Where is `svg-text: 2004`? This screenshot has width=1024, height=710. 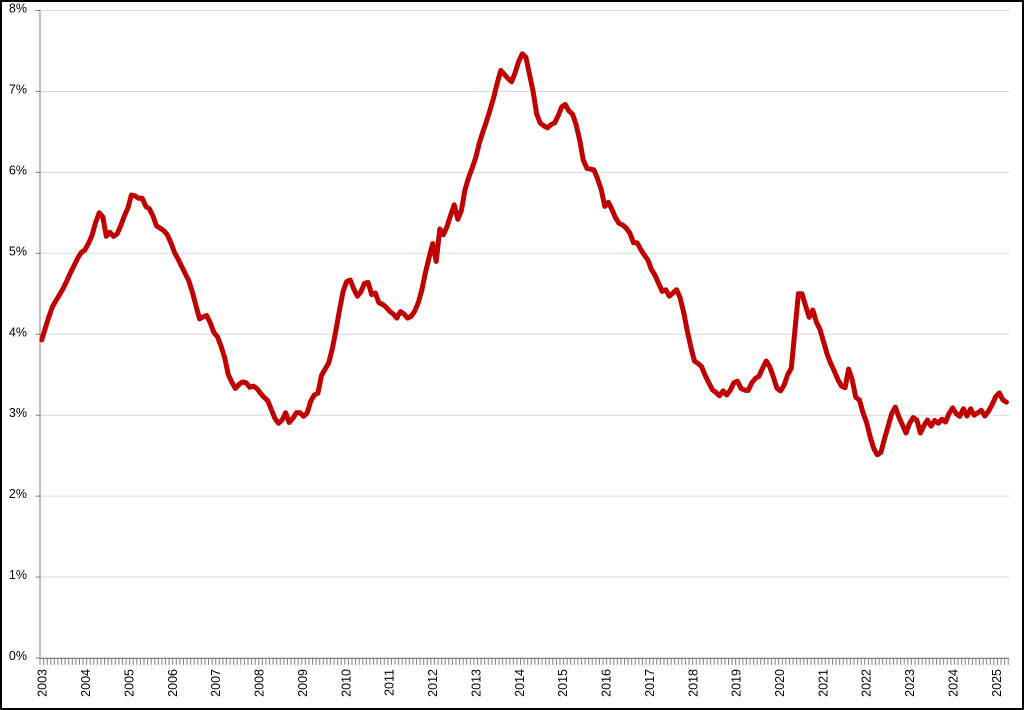
svg-text: 2004 is located at coordinates (86, 683).